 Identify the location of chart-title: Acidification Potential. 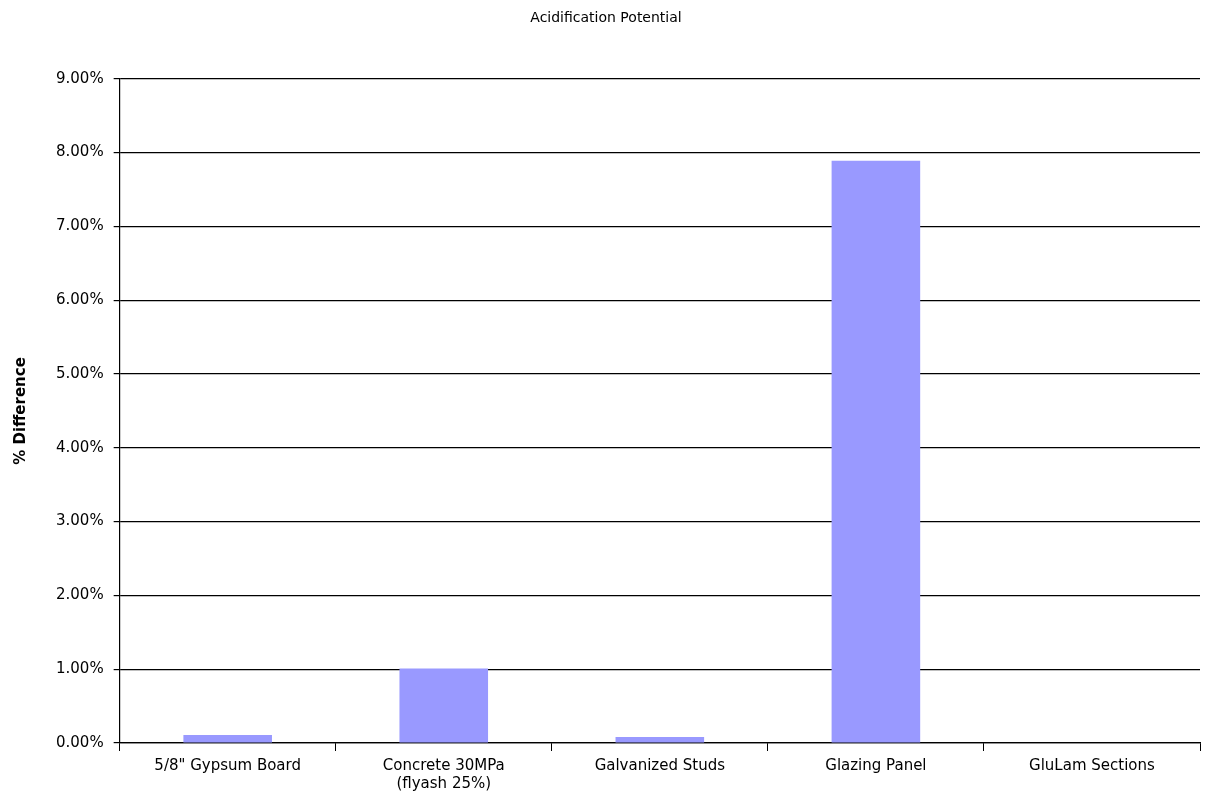
(606, 17).